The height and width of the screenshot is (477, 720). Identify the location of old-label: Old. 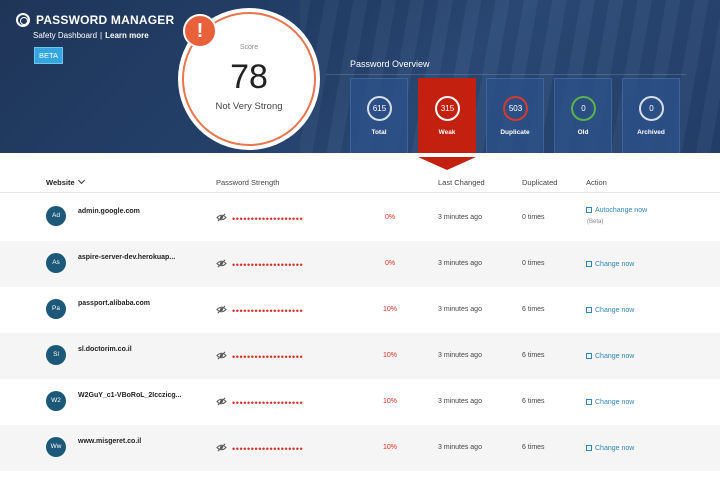
(583, 132).